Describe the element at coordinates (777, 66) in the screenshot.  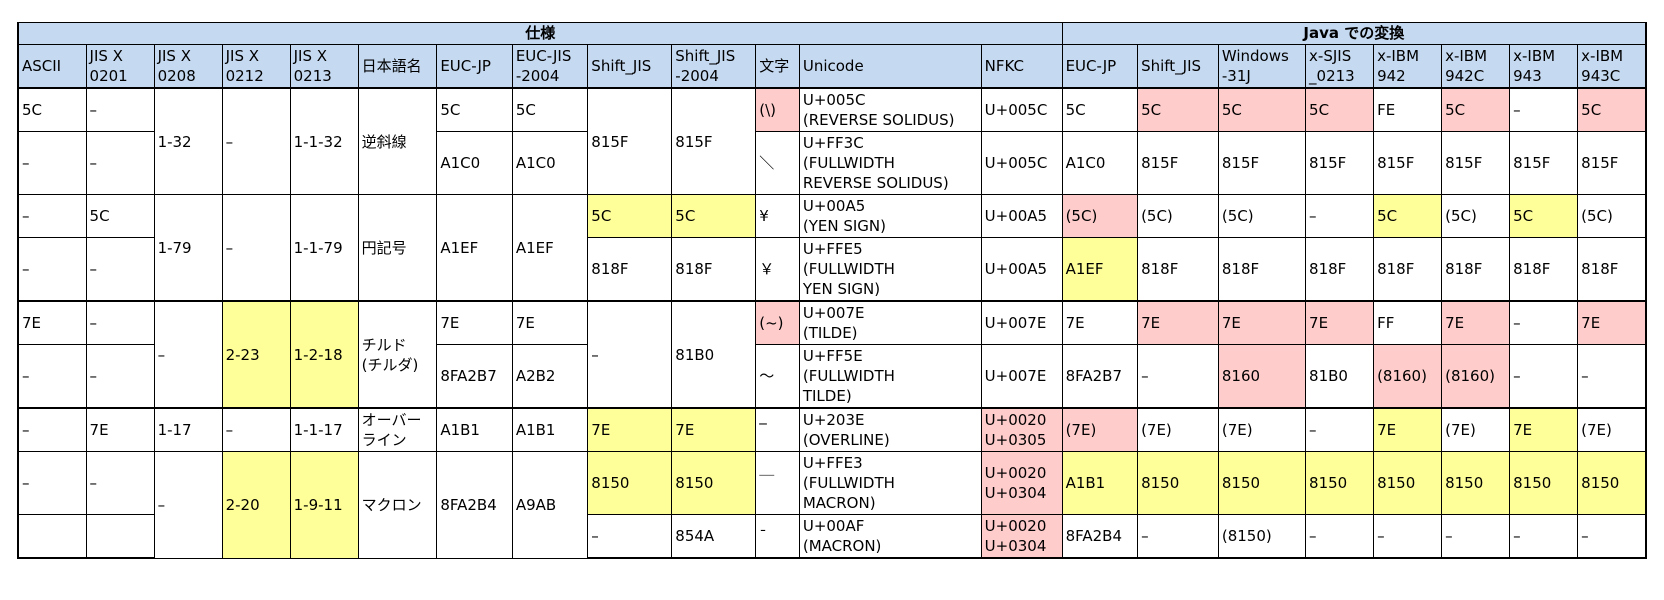
I see `col-char: 文字` at that location.